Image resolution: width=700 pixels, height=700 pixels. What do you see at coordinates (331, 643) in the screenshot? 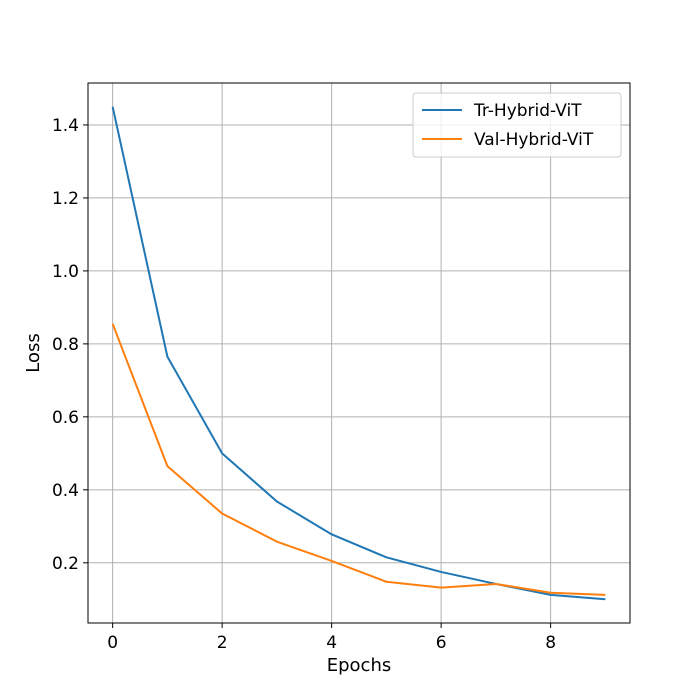
I see `x-tick-label: 4` at bounding box center [331, 643].